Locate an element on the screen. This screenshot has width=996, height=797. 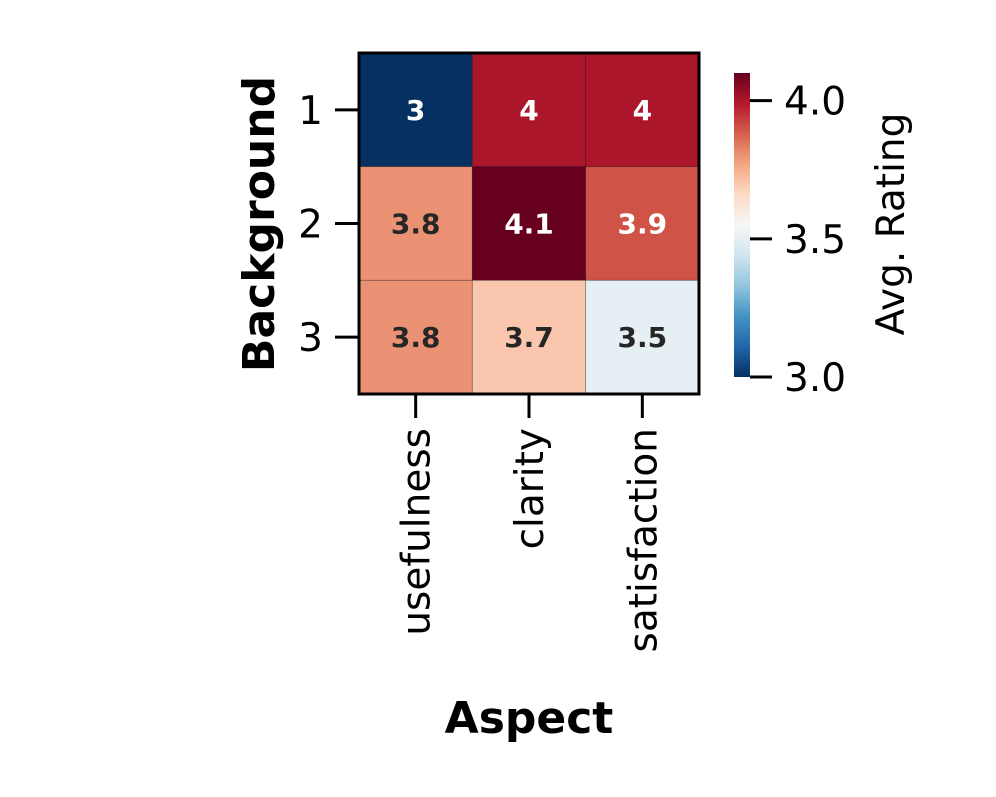
heatmap-cells: 3 4 4 3.8 4.1 3.9 3.8 3.7 3.5 is located at coordinates (529, 223).